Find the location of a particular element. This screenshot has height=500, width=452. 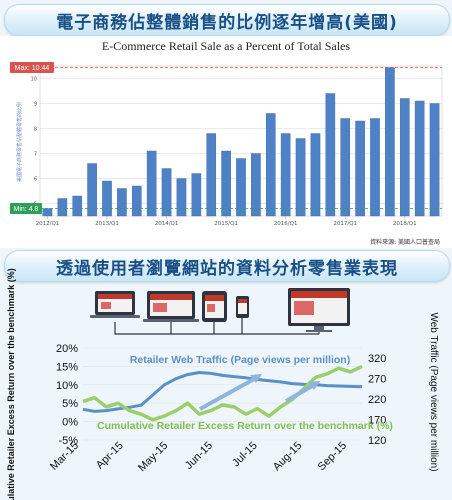

x-tick-label: May-15 is located at coordinates (153, 457).